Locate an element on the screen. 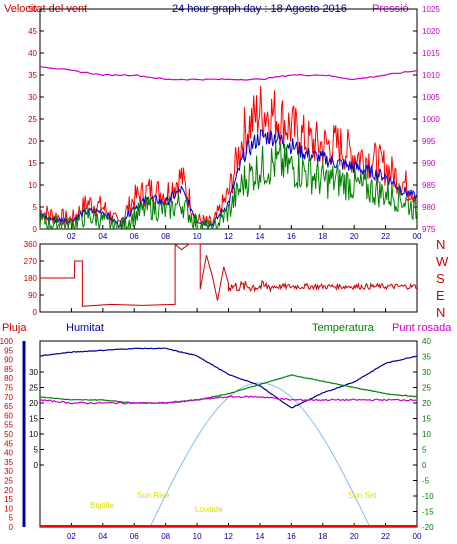 The image size is (457, 544). humidity-label: Humitat is located at coordinates (85, 328).